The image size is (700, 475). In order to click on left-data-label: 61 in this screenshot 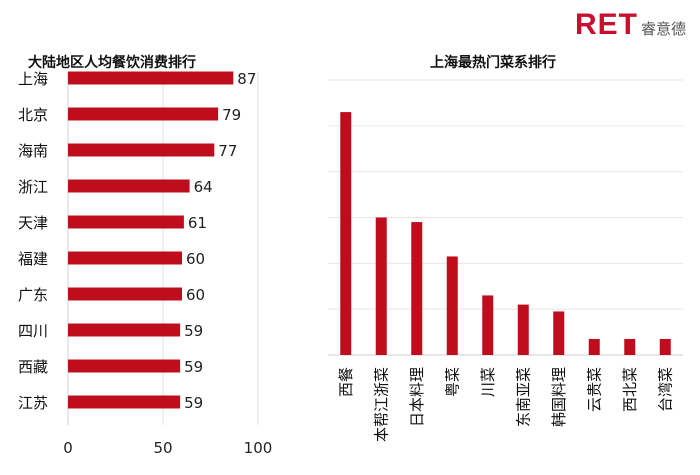, I will do `click(197, 223)`.